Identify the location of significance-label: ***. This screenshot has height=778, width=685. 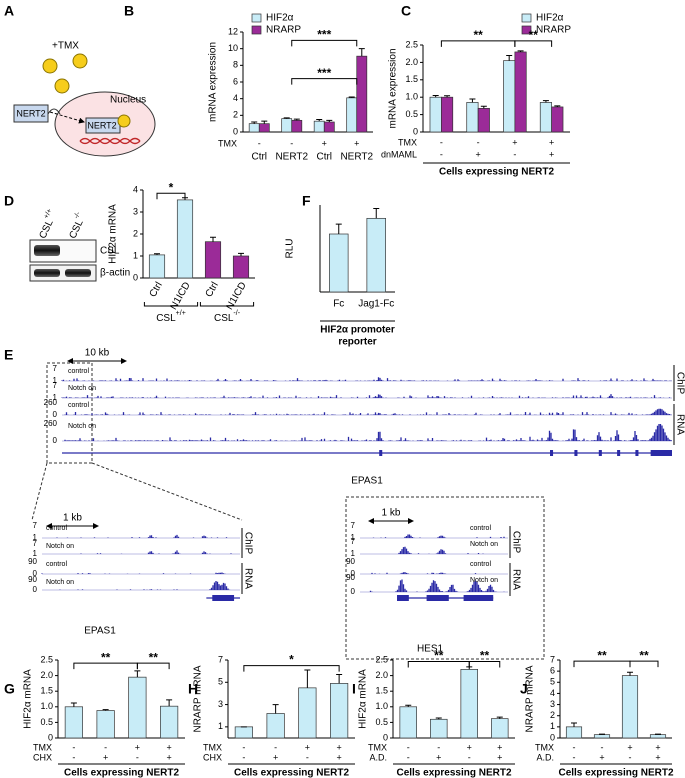
(324, 35).